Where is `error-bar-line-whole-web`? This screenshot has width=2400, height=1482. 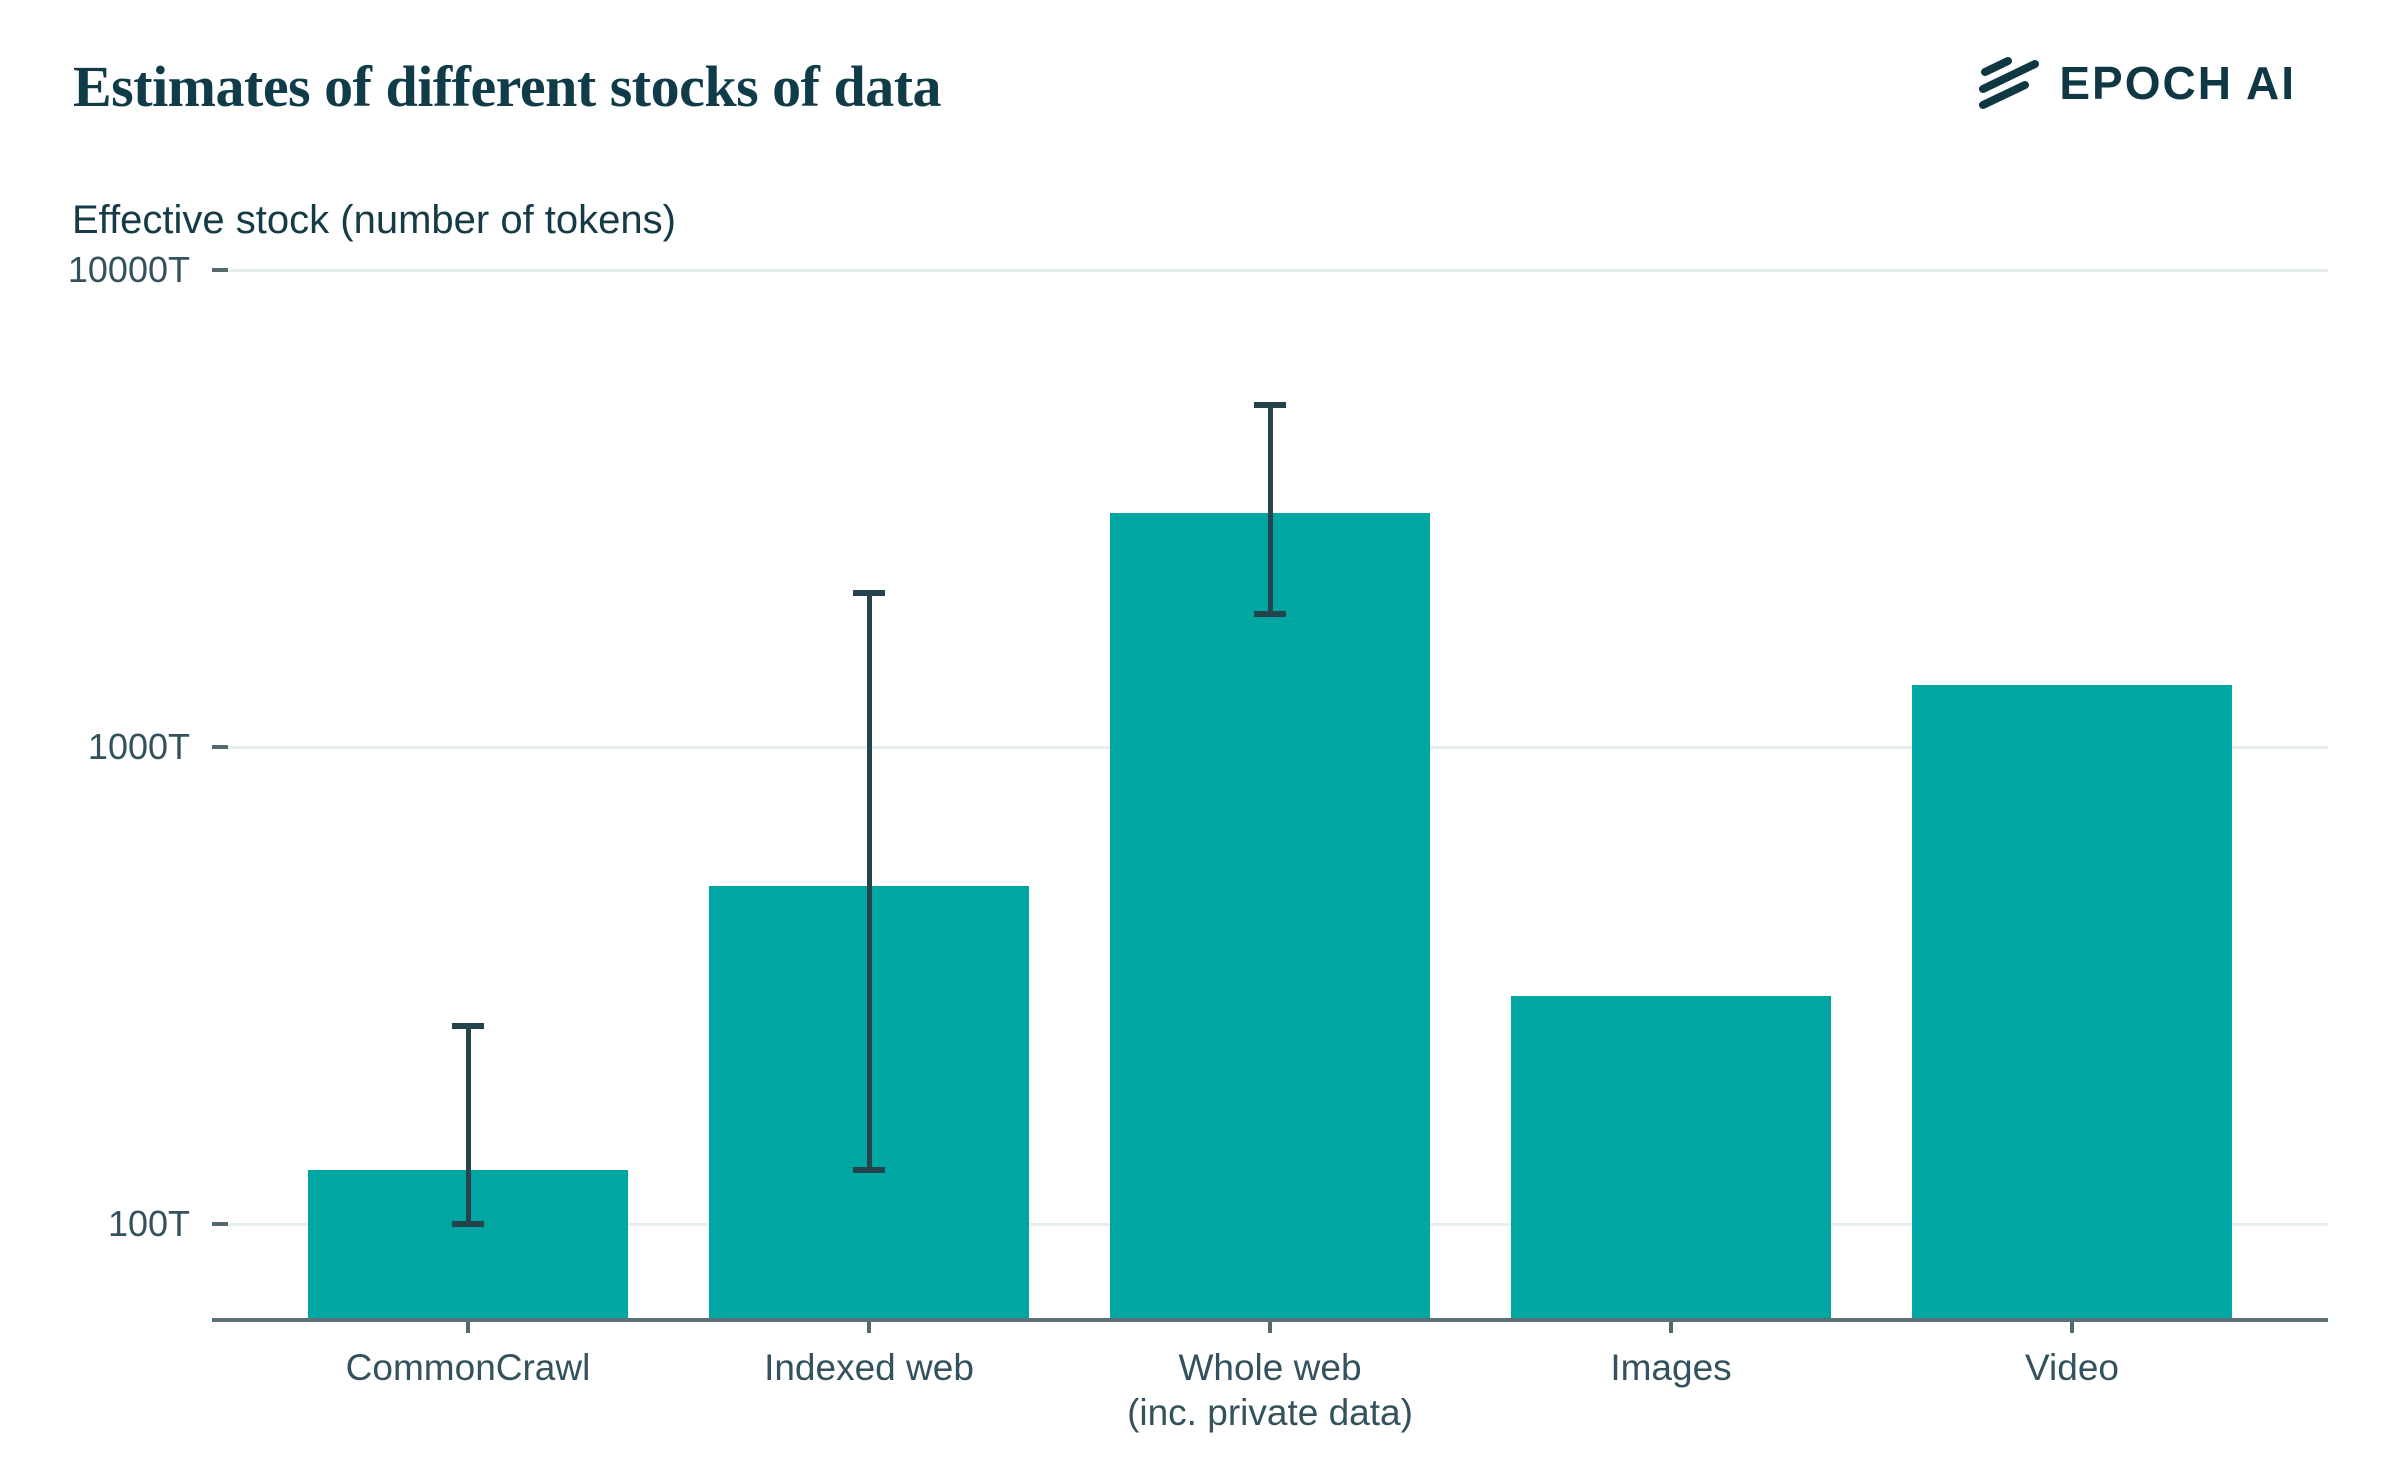 error-bar-line-whole-web is located at coordinates (1270, 510).